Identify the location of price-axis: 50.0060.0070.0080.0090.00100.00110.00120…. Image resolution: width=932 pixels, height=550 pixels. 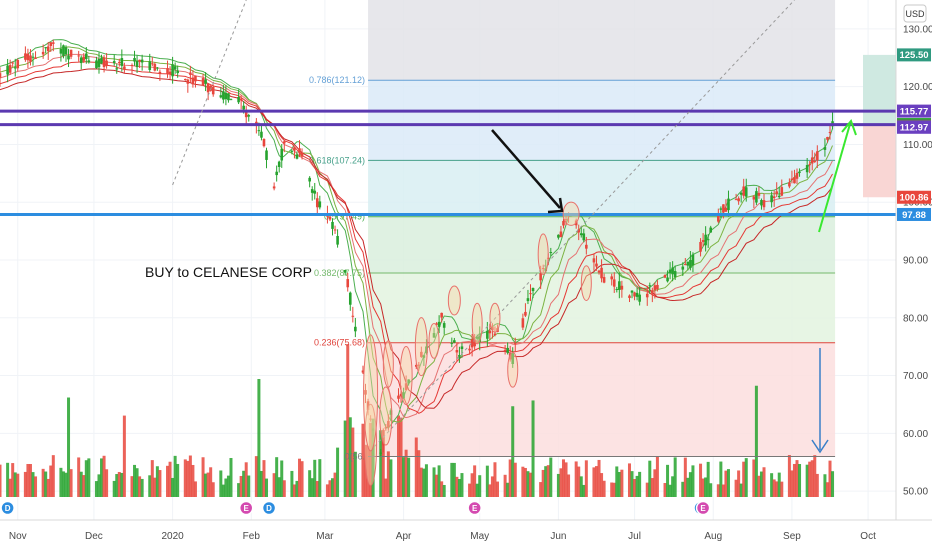
(913, 275).